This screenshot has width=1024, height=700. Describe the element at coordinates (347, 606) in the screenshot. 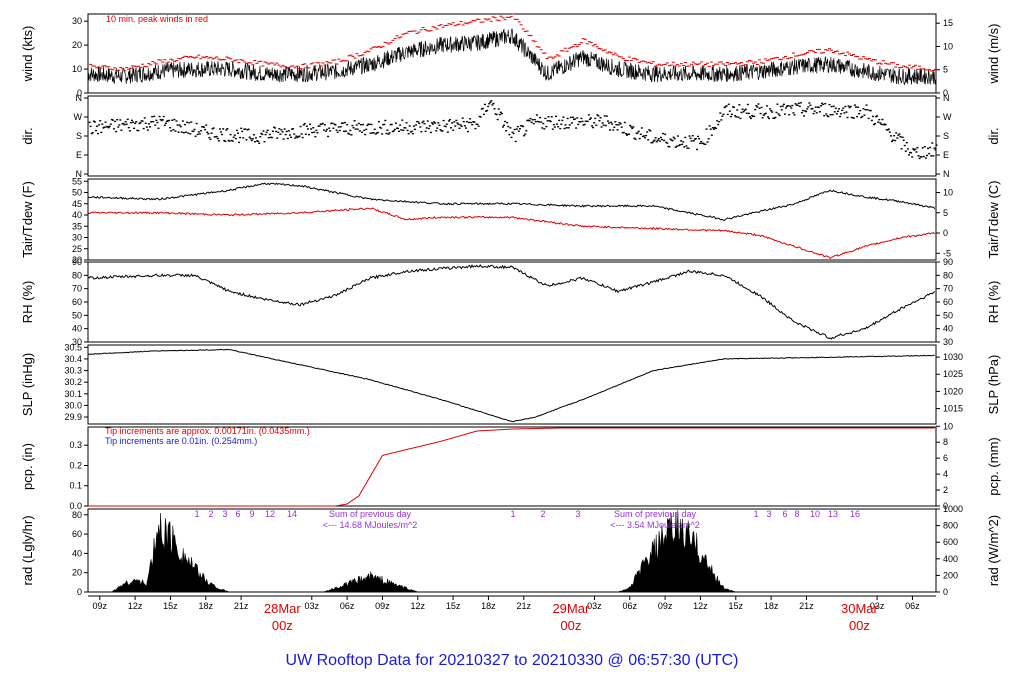

I see `x-tick-label: 06z` at that location.